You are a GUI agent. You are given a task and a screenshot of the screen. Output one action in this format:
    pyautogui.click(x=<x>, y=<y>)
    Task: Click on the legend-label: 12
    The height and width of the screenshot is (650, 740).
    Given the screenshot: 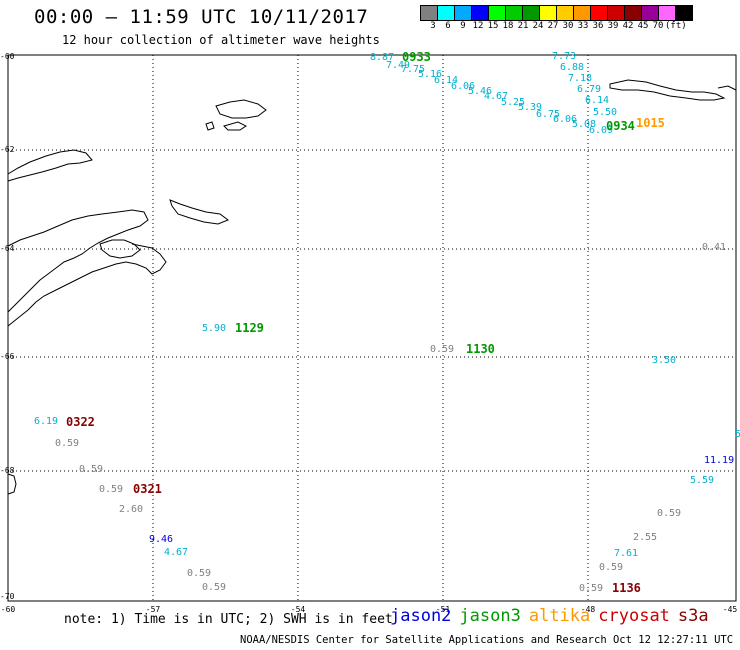 What is the action you would take?
    pyautogui.click(x=478, y=26)
    